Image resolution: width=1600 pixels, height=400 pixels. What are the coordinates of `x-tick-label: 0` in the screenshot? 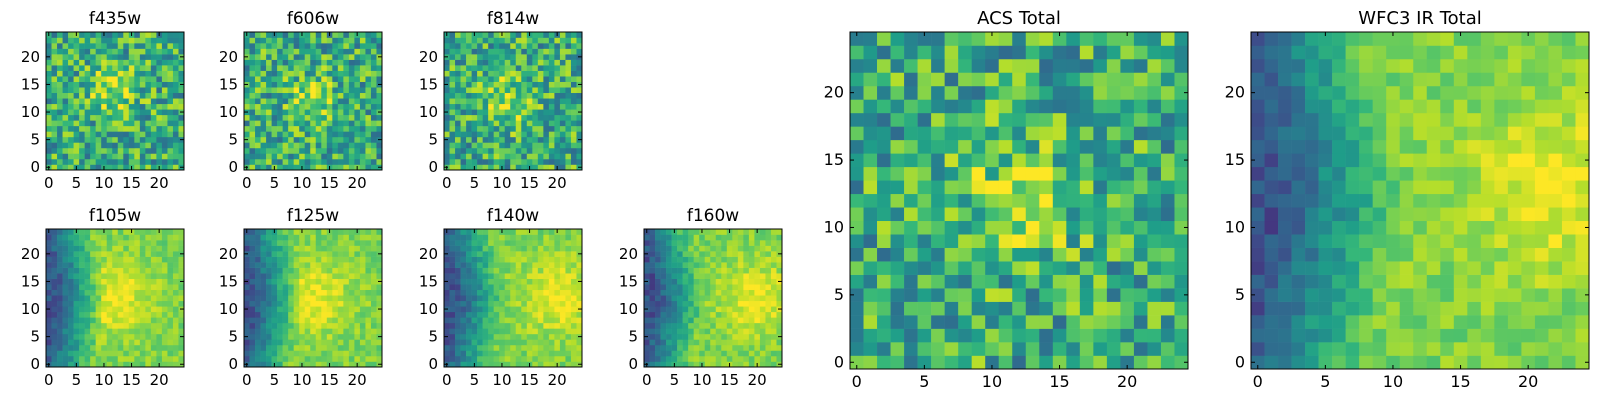 It's located at (247, 380).